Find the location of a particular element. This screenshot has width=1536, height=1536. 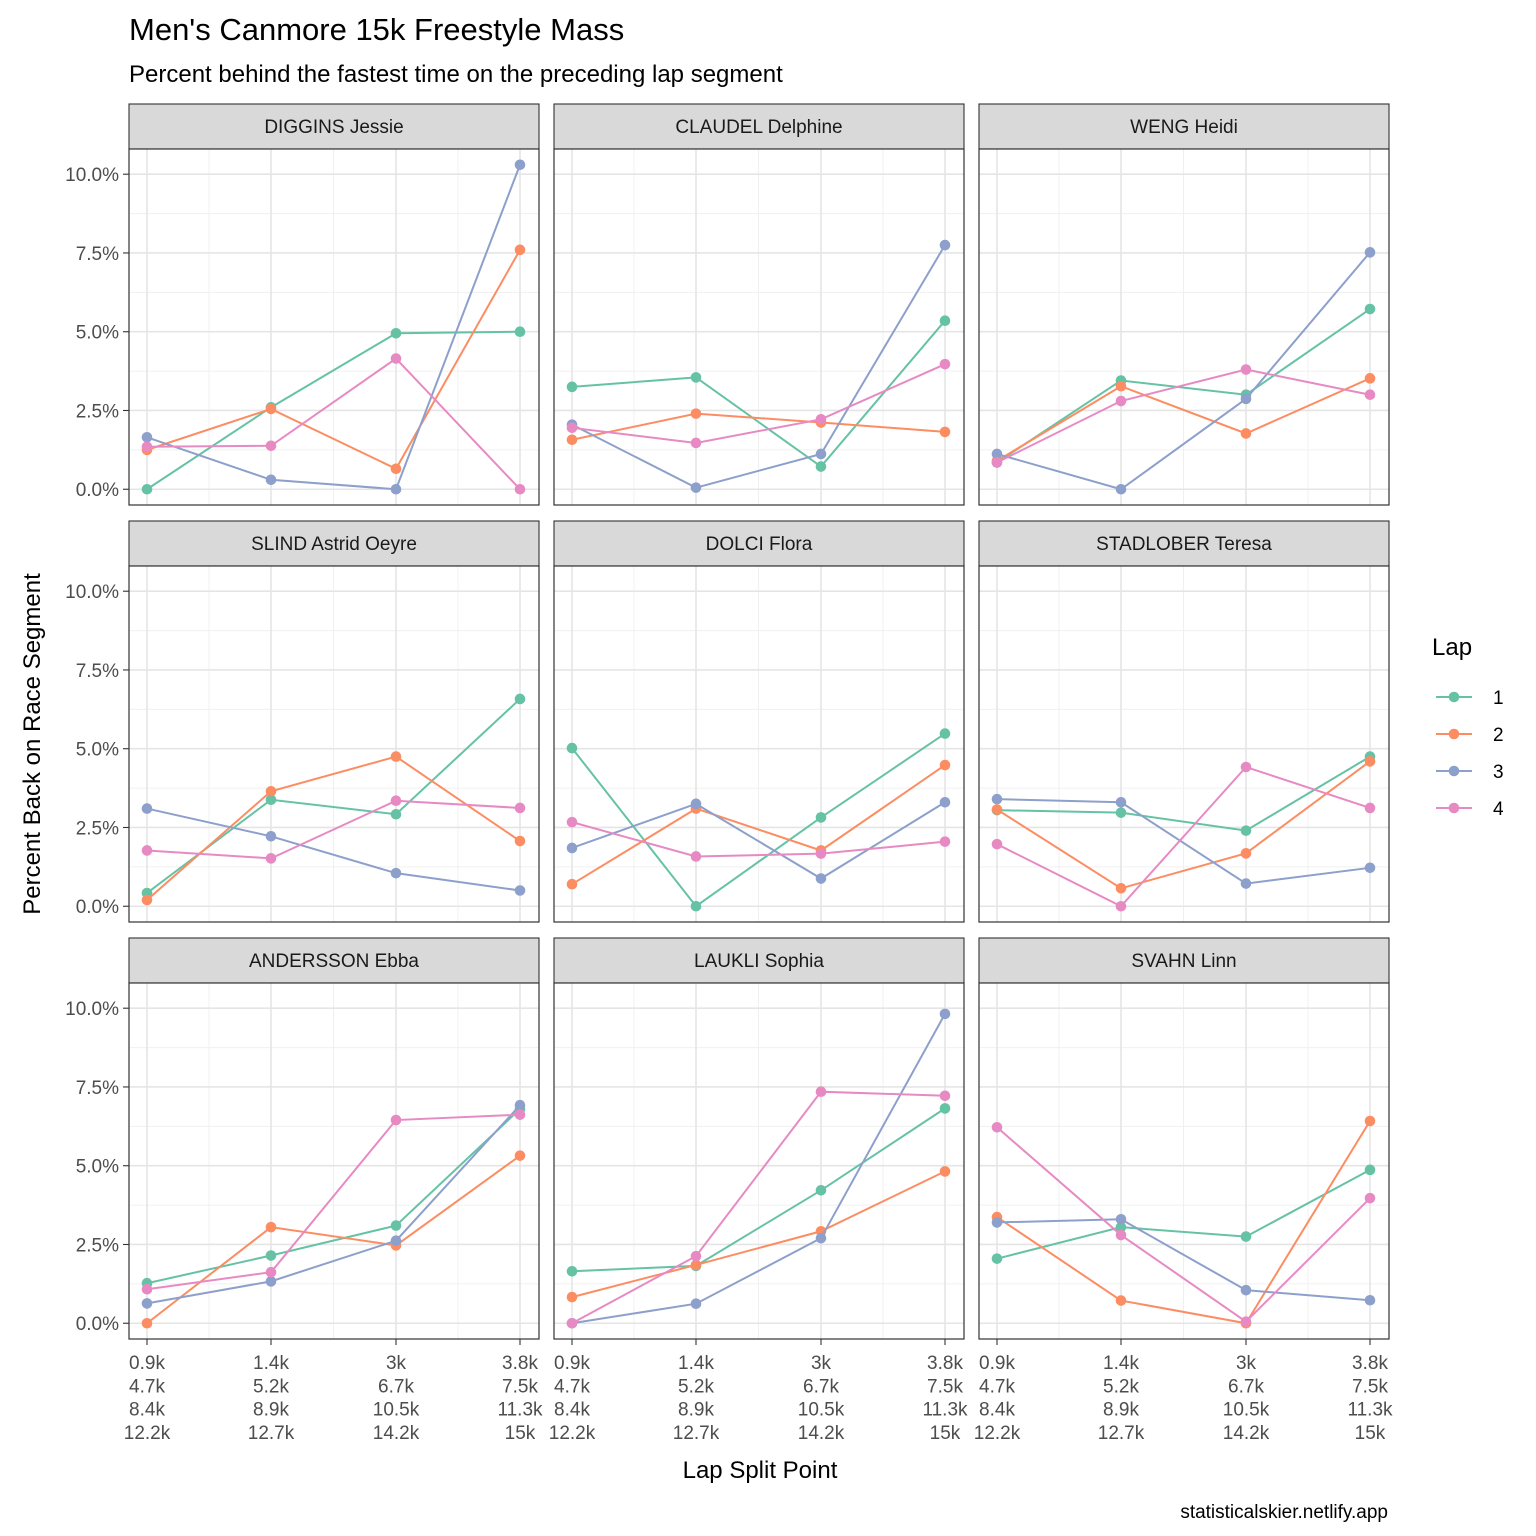

facet-strip-label: ANDERSSON Ebba is located at coordinates (334, 961).